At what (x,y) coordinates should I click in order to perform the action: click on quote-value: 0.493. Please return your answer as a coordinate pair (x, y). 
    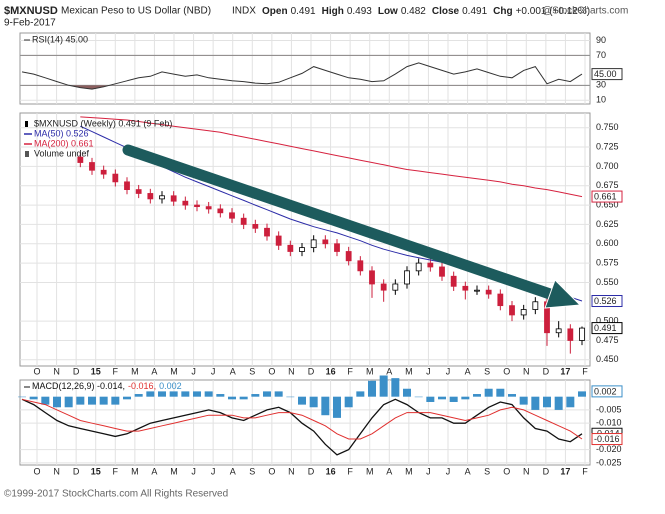
    Looking at the image, I should click on (359, 11).